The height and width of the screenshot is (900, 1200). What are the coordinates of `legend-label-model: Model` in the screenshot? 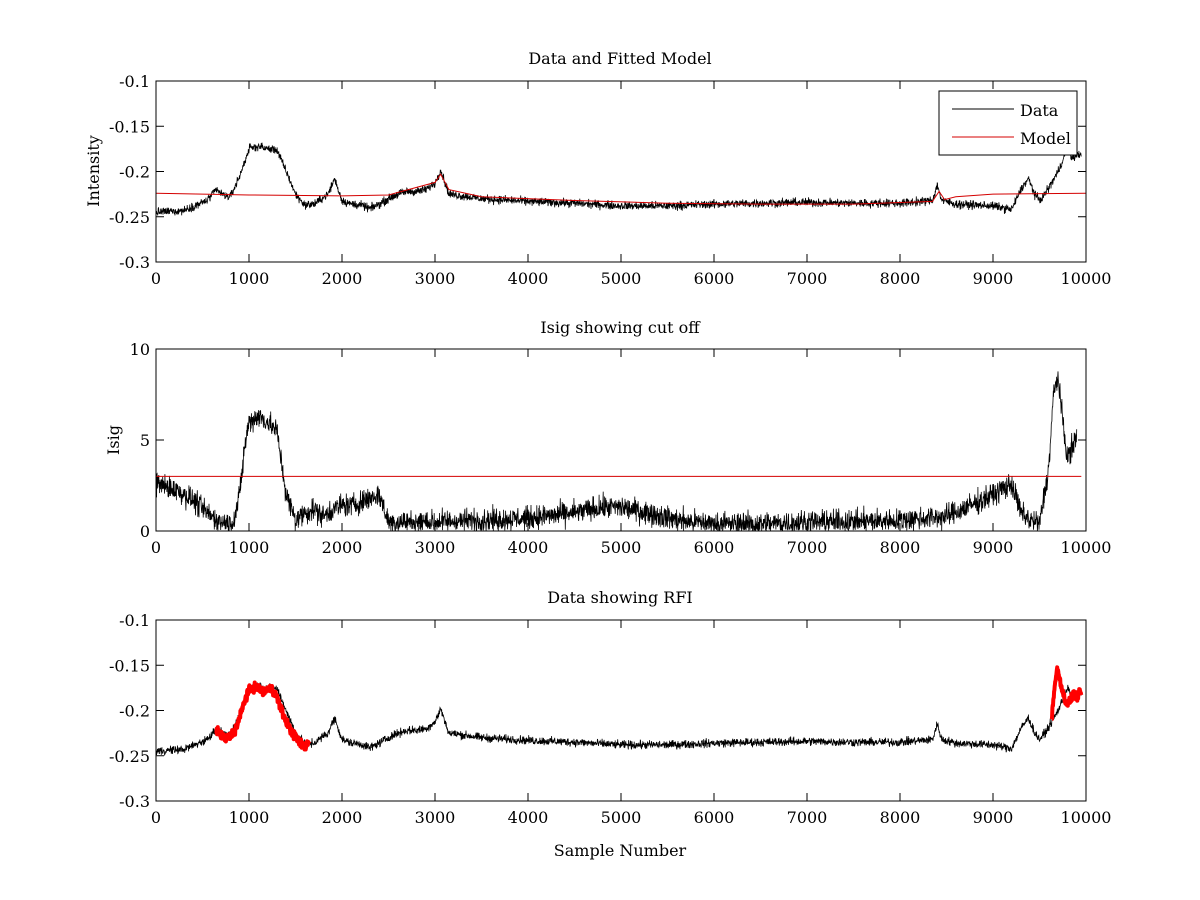 It's located at (1045, 138).